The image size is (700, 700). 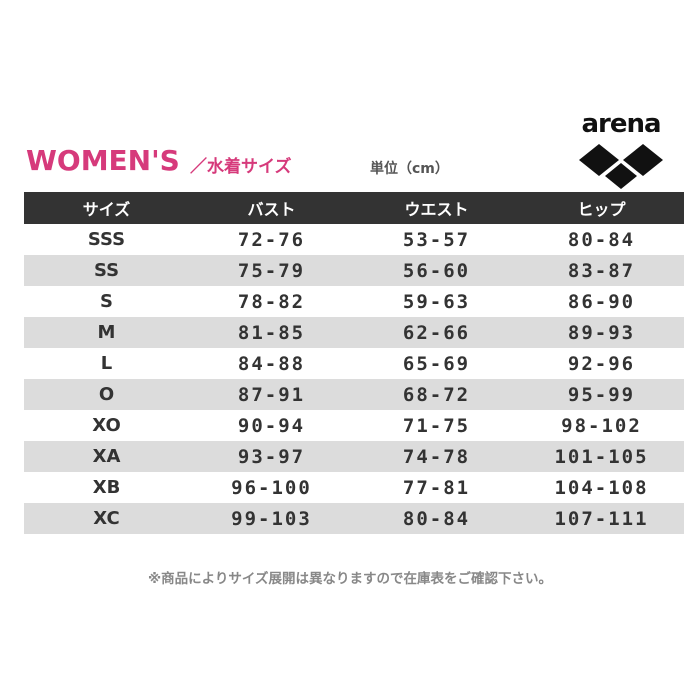 What do you see at coordinates (436, 301) in the screenshot?
I see `measurement-cell: 59-63` at bounding box center [436, 301].